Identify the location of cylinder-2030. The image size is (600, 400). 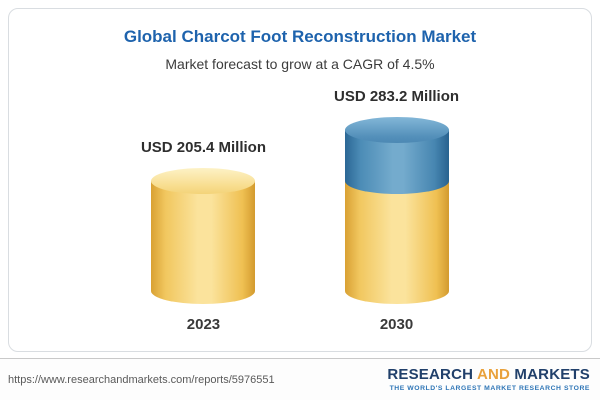
(396, 210).